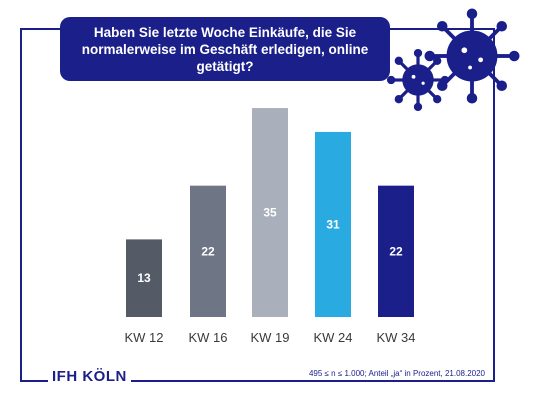 This screenshot has width=544, height=408. I want to click on category-label: KW 12, so click(143, 337).